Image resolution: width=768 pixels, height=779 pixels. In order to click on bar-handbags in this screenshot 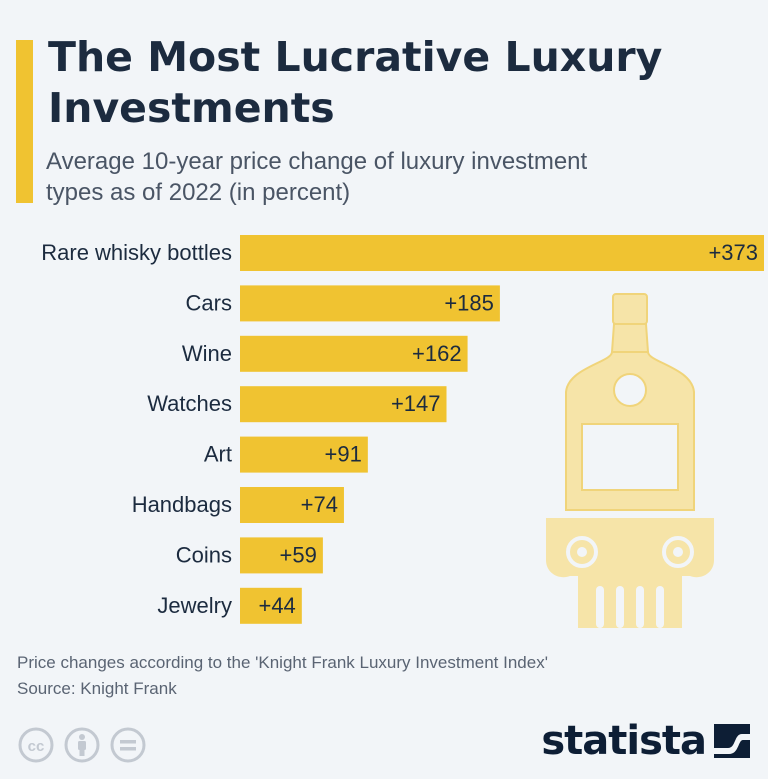, I will do `click(292, 505)`.